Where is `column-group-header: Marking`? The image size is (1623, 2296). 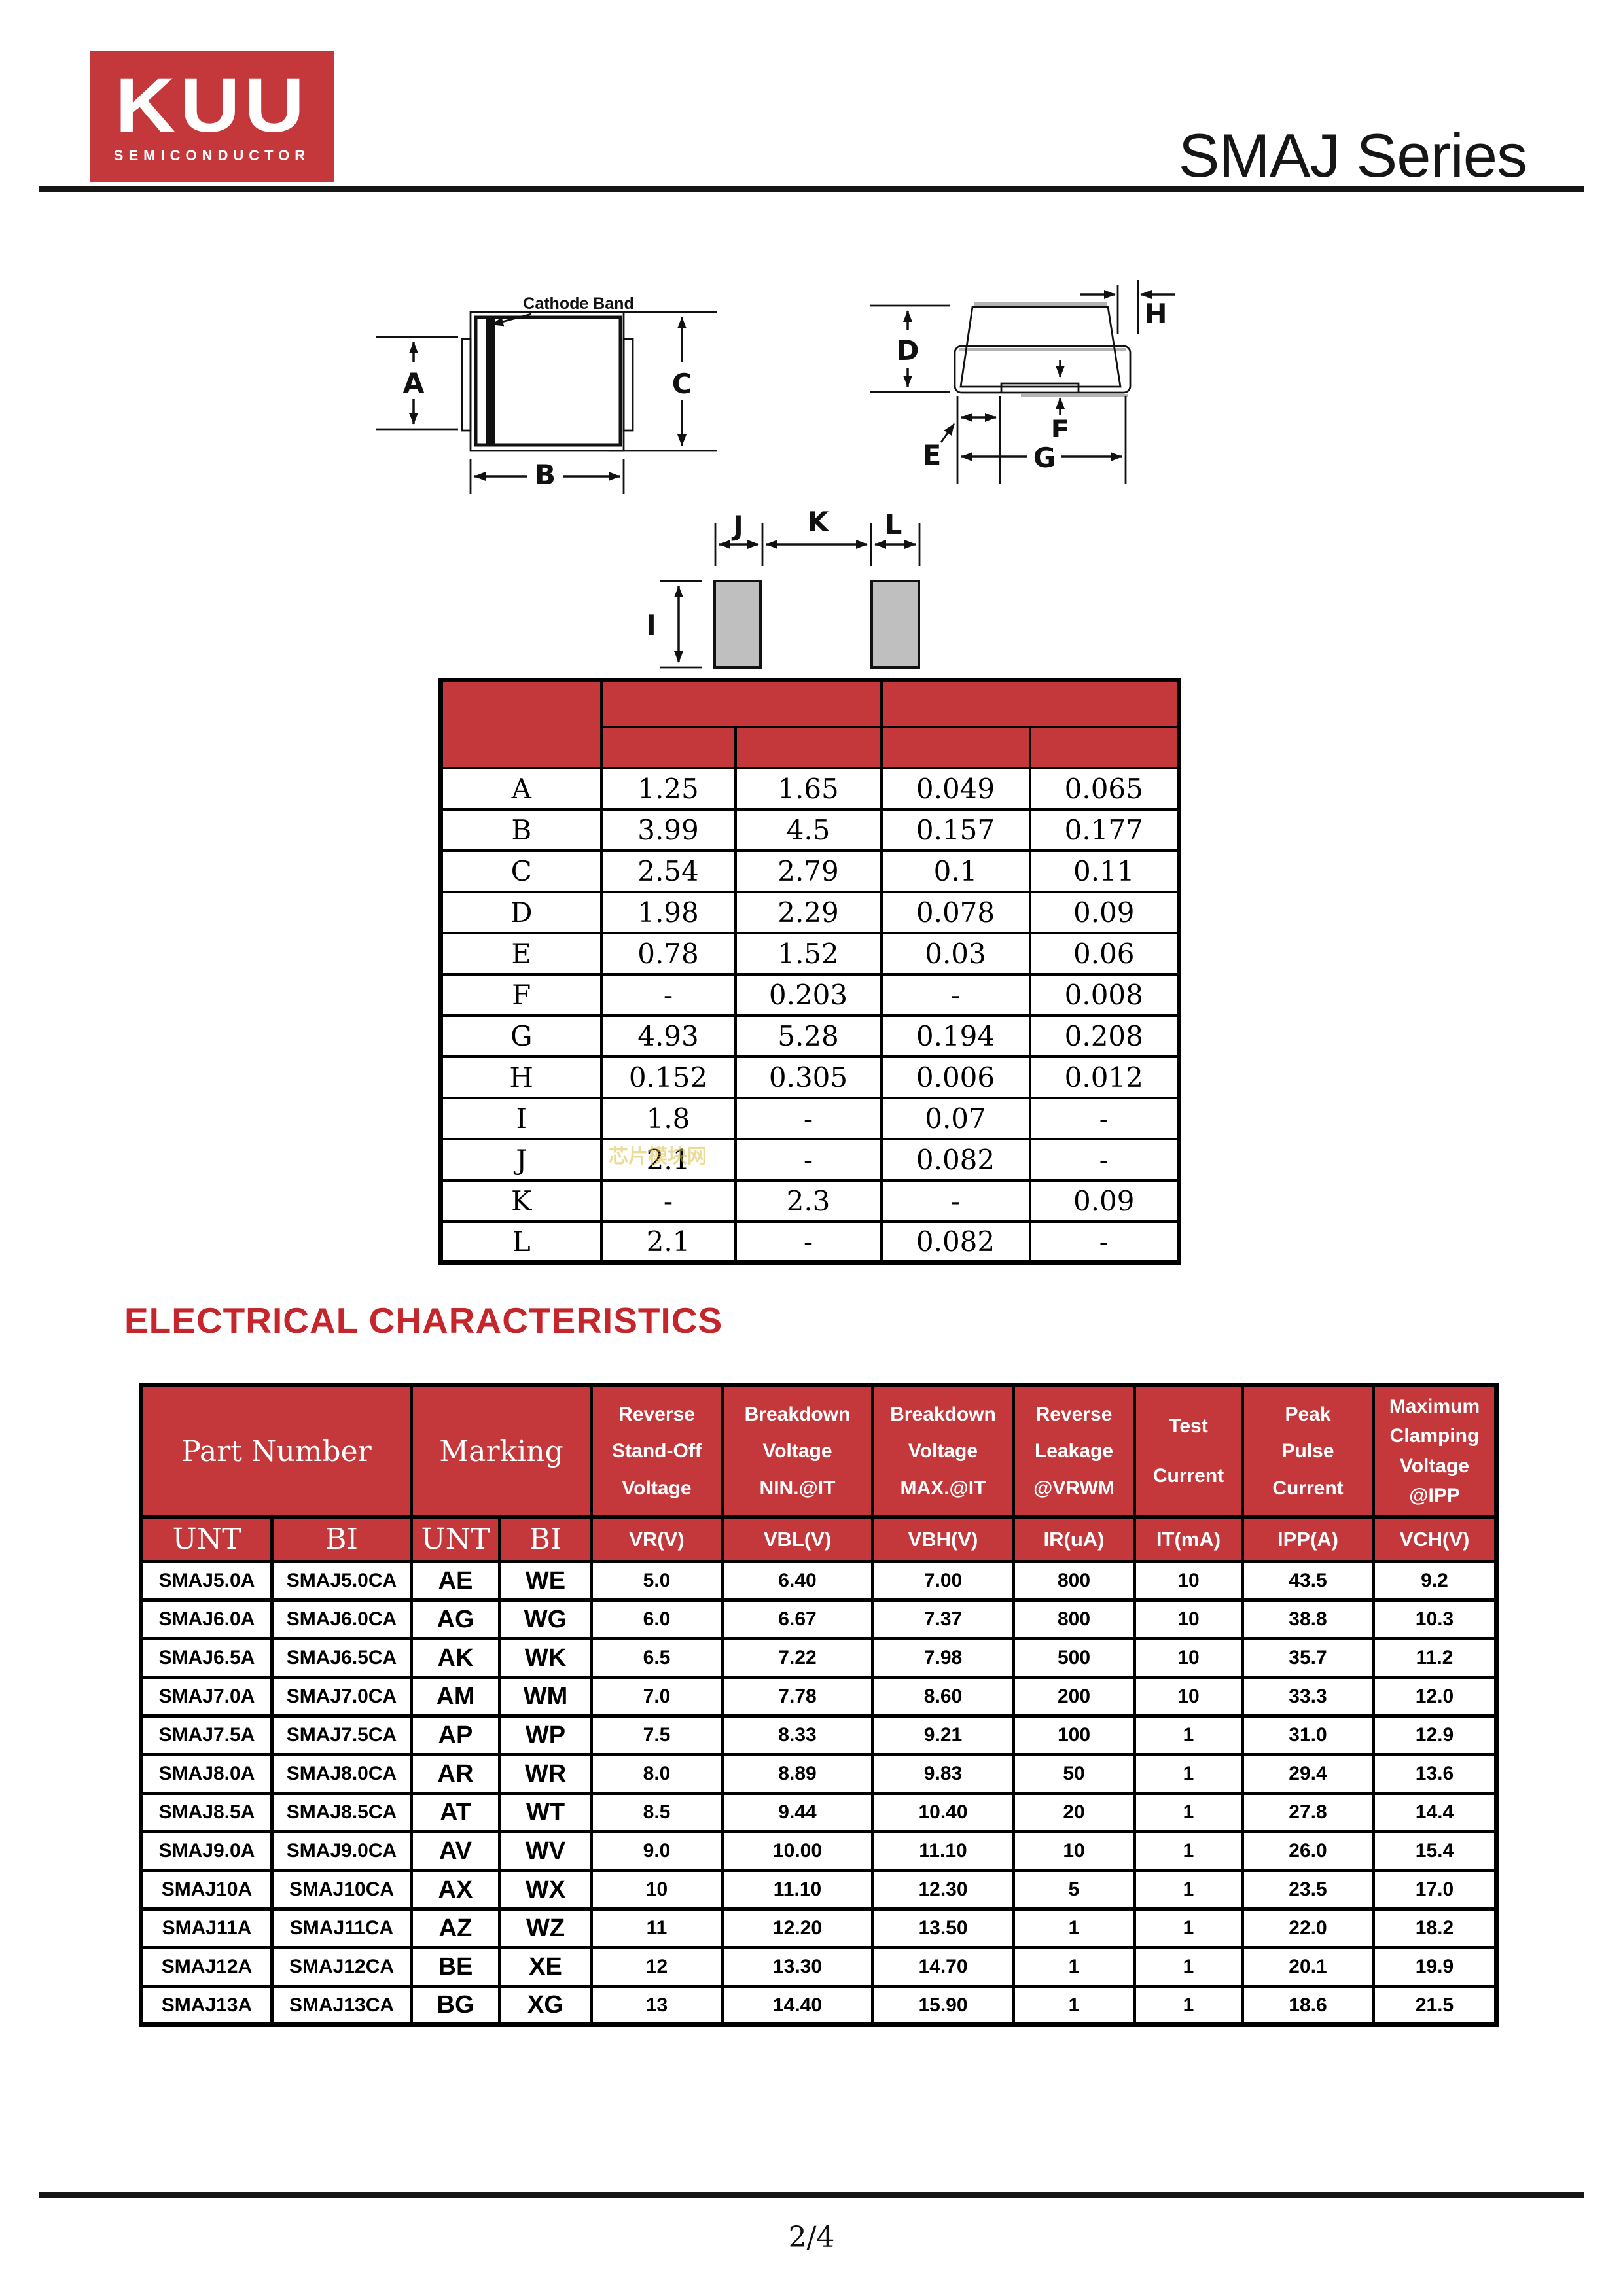
column-group-header: Marking is located at coordinates (501, 1451).